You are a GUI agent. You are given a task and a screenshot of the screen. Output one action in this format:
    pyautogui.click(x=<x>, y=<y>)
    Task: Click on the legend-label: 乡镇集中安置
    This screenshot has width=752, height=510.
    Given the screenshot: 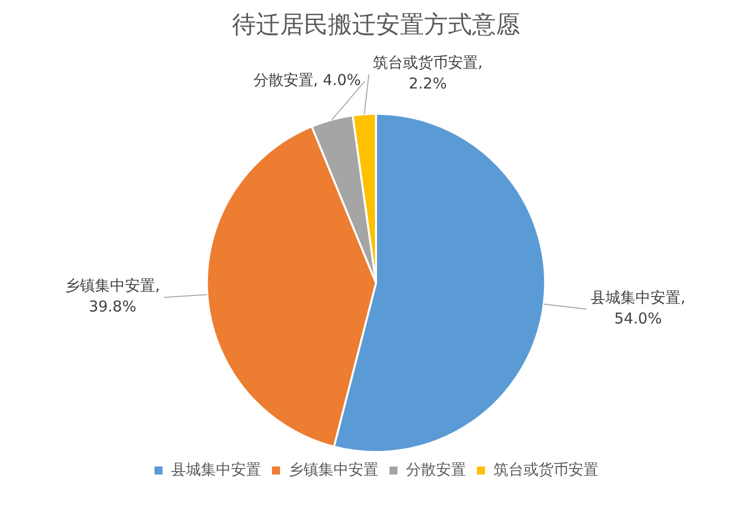 What is the action you would take?
    pyautogui.click(x=333, y=469)
    